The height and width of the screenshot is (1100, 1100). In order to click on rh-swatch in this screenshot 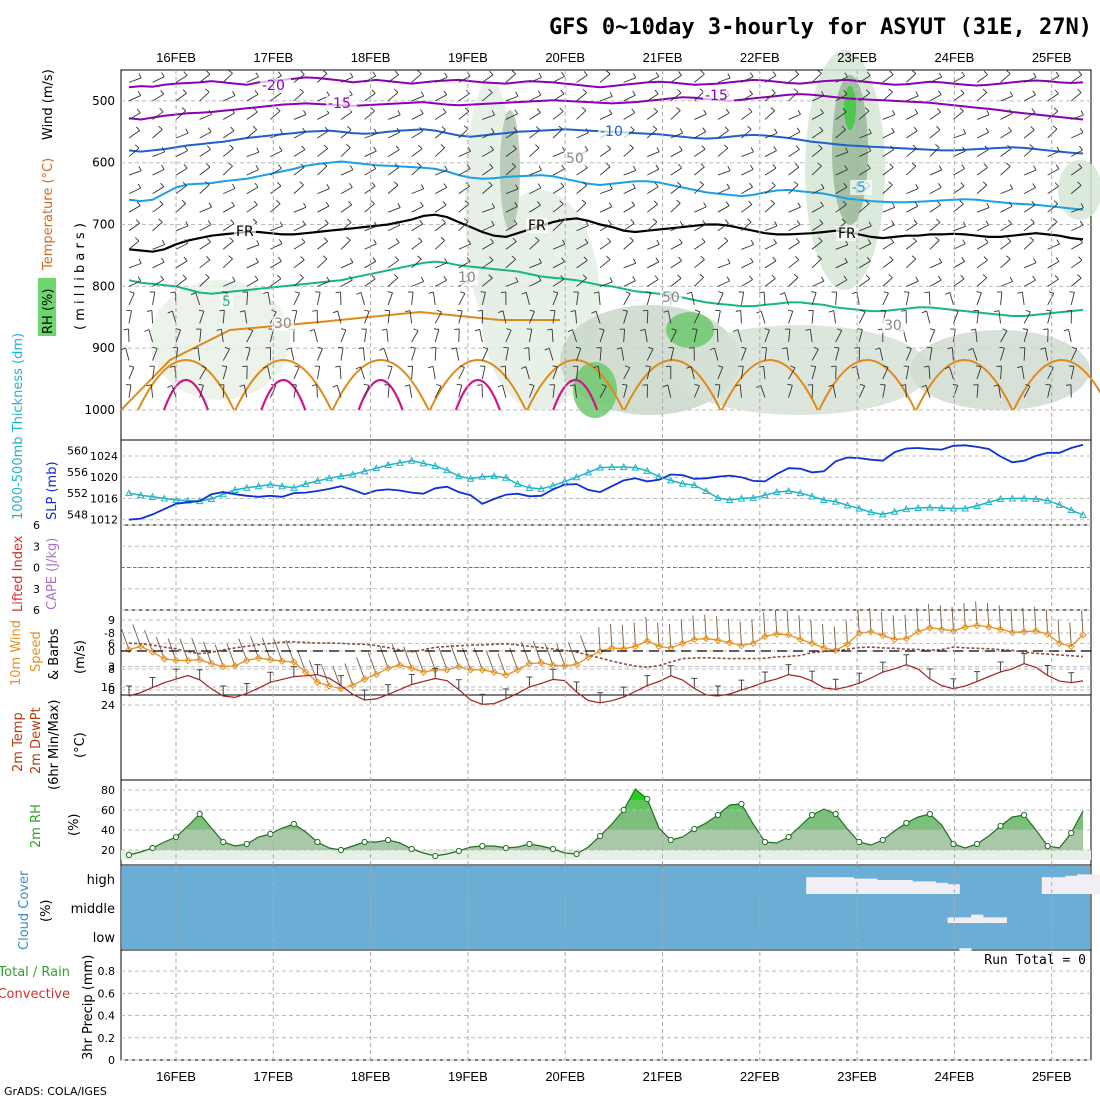, I will do `click(47, 307)`.